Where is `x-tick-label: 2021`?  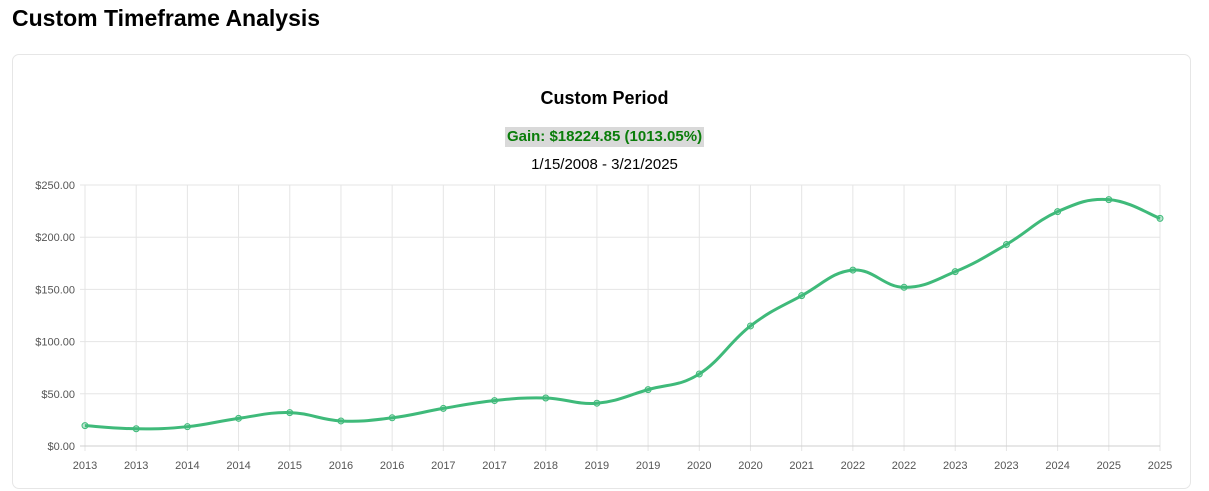
x-tick-label: 2021 is located at coordinates (801, 466).